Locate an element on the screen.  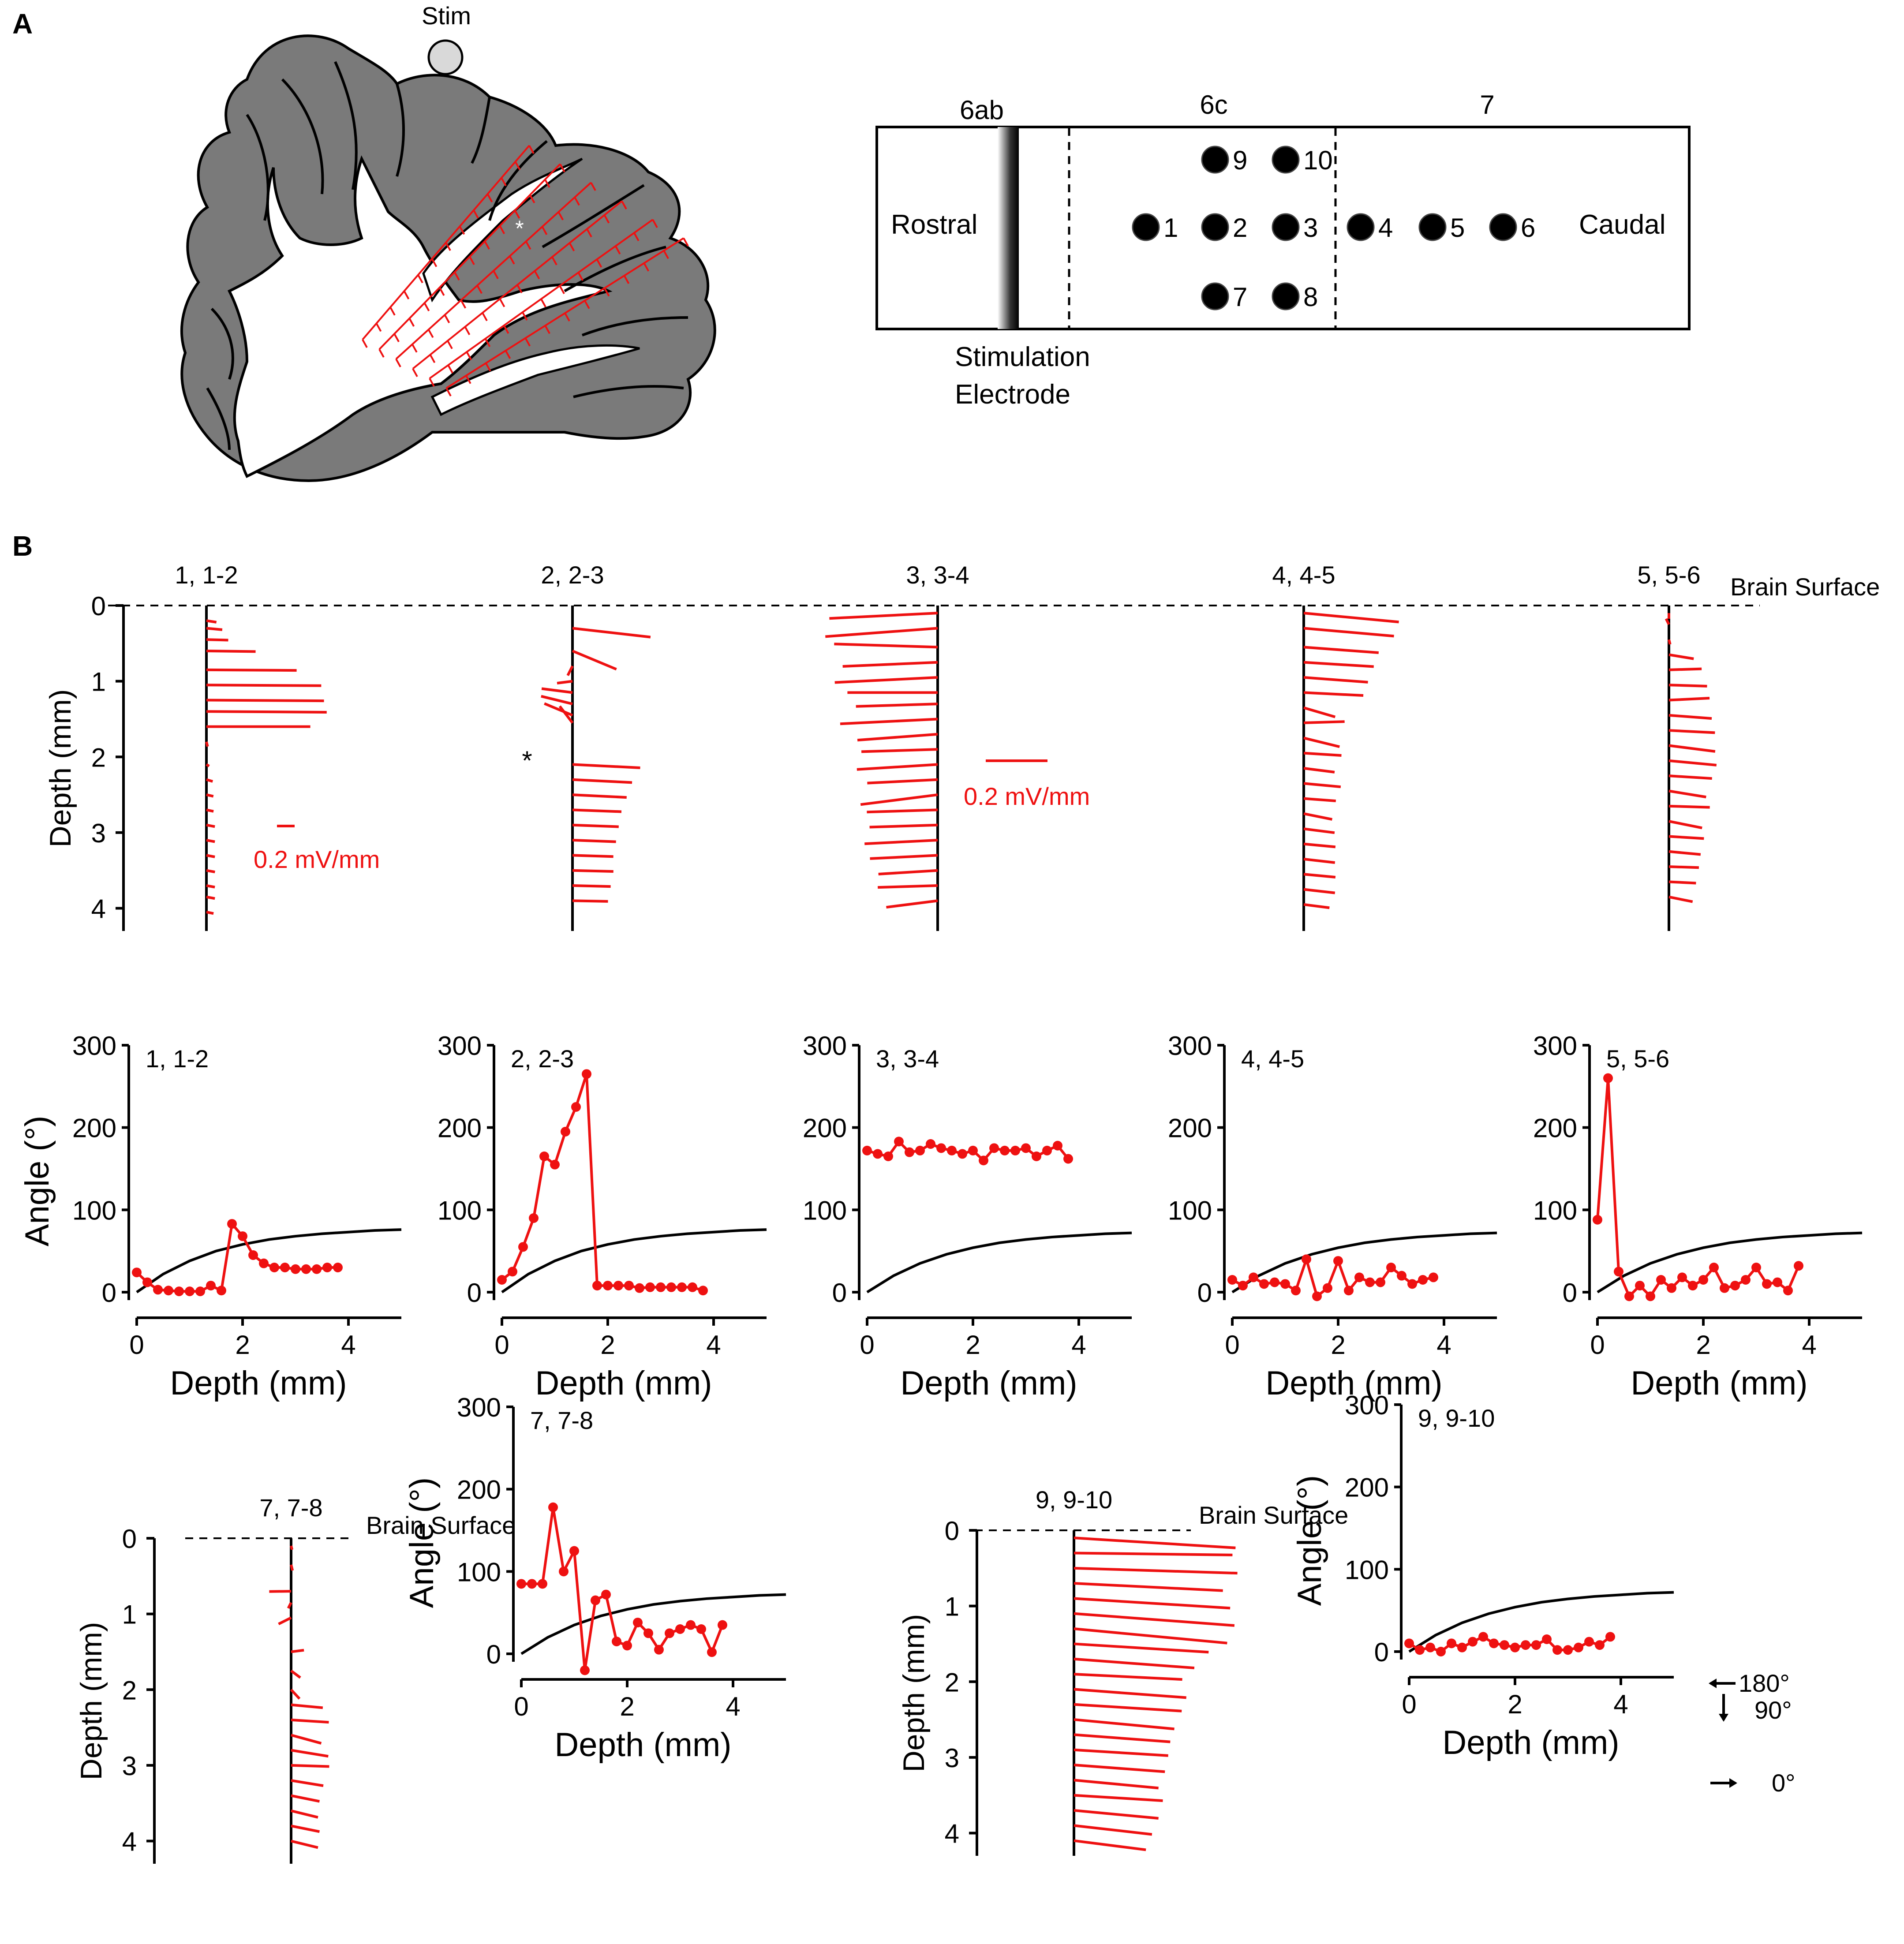
depth-axis-title: Depth (mm) is located at coordinates (91, 1701).